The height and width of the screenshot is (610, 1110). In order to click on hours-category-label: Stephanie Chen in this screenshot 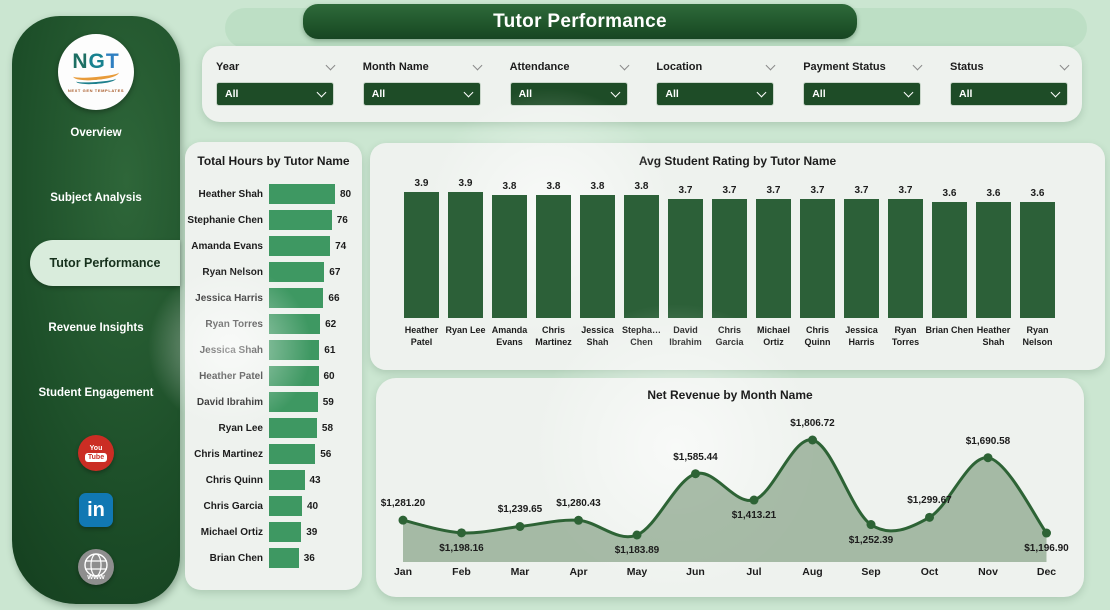, I will do `click(225, 220)`.